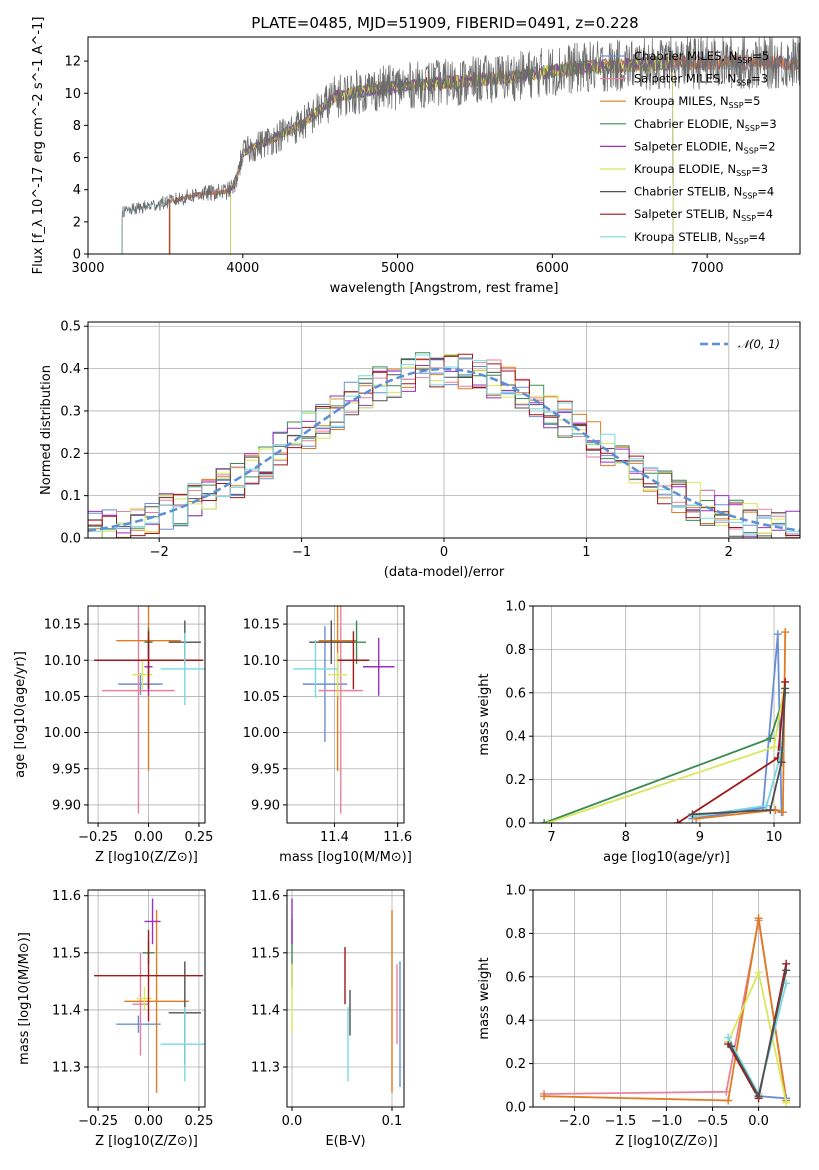 The width and height of the screenshot is (819, 1170). What do you see at coordinates (70, 496) in the screenshot?
I see `y-tick-label: 0.1` at bounding box center [70, 496].